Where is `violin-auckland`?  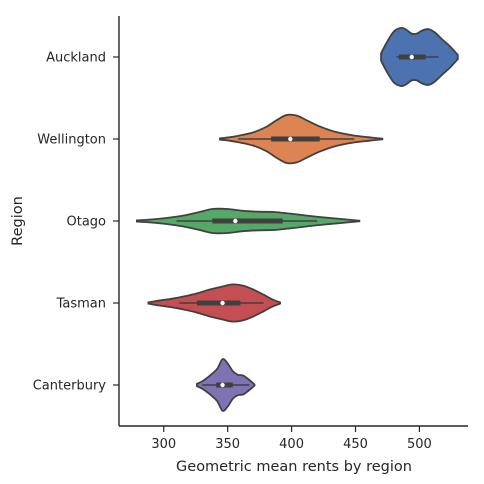 violin-auckland is located at coordinates (419, 57).